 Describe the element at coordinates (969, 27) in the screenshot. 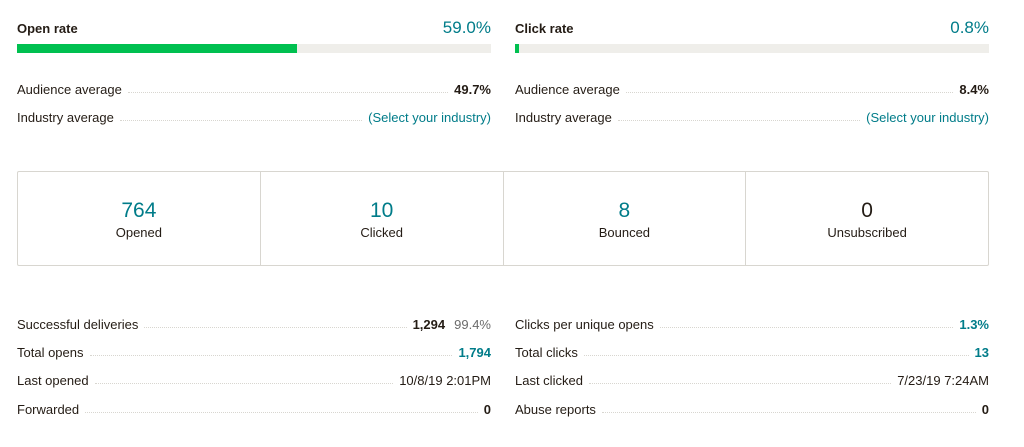

I see `click-rate-value: 0.8%` at that location.